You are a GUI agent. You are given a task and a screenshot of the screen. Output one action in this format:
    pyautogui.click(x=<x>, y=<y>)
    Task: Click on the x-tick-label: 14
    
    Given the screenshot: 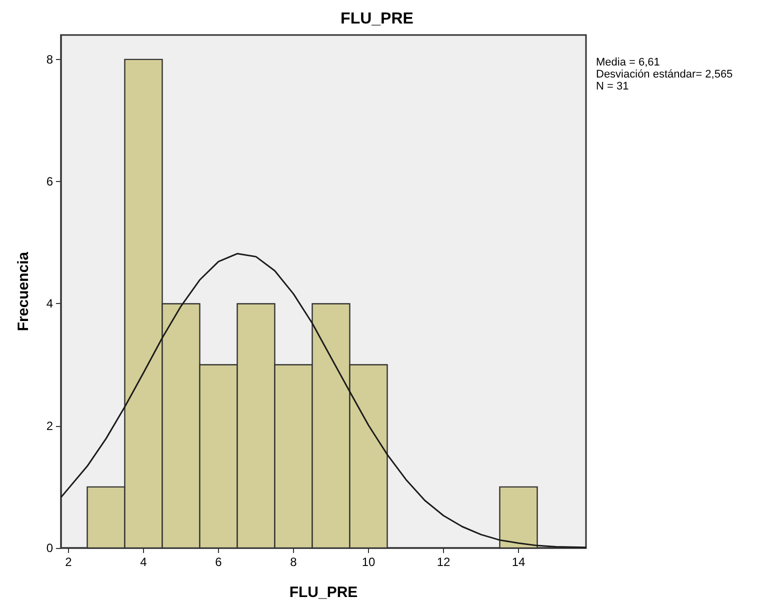 What is the action you would take?
    pyautogui.click(x=519, y=562)
    